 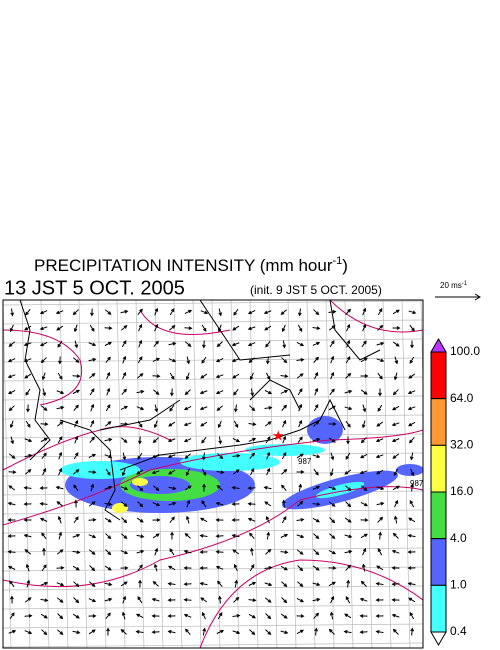 What do you see at coordinates (316, 290) in the screenshot?
I see `init-time: (init. 9 JST 5 OCT. 2005)` at bounding box center [316, 290].